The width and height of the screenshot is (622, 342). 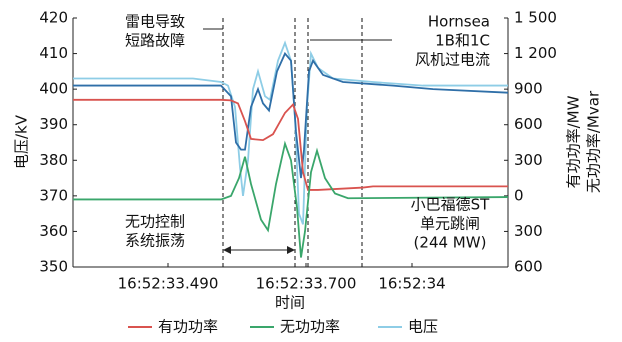 I want to click on y2-tick-label: 1 500, so click(x=535, y=18).